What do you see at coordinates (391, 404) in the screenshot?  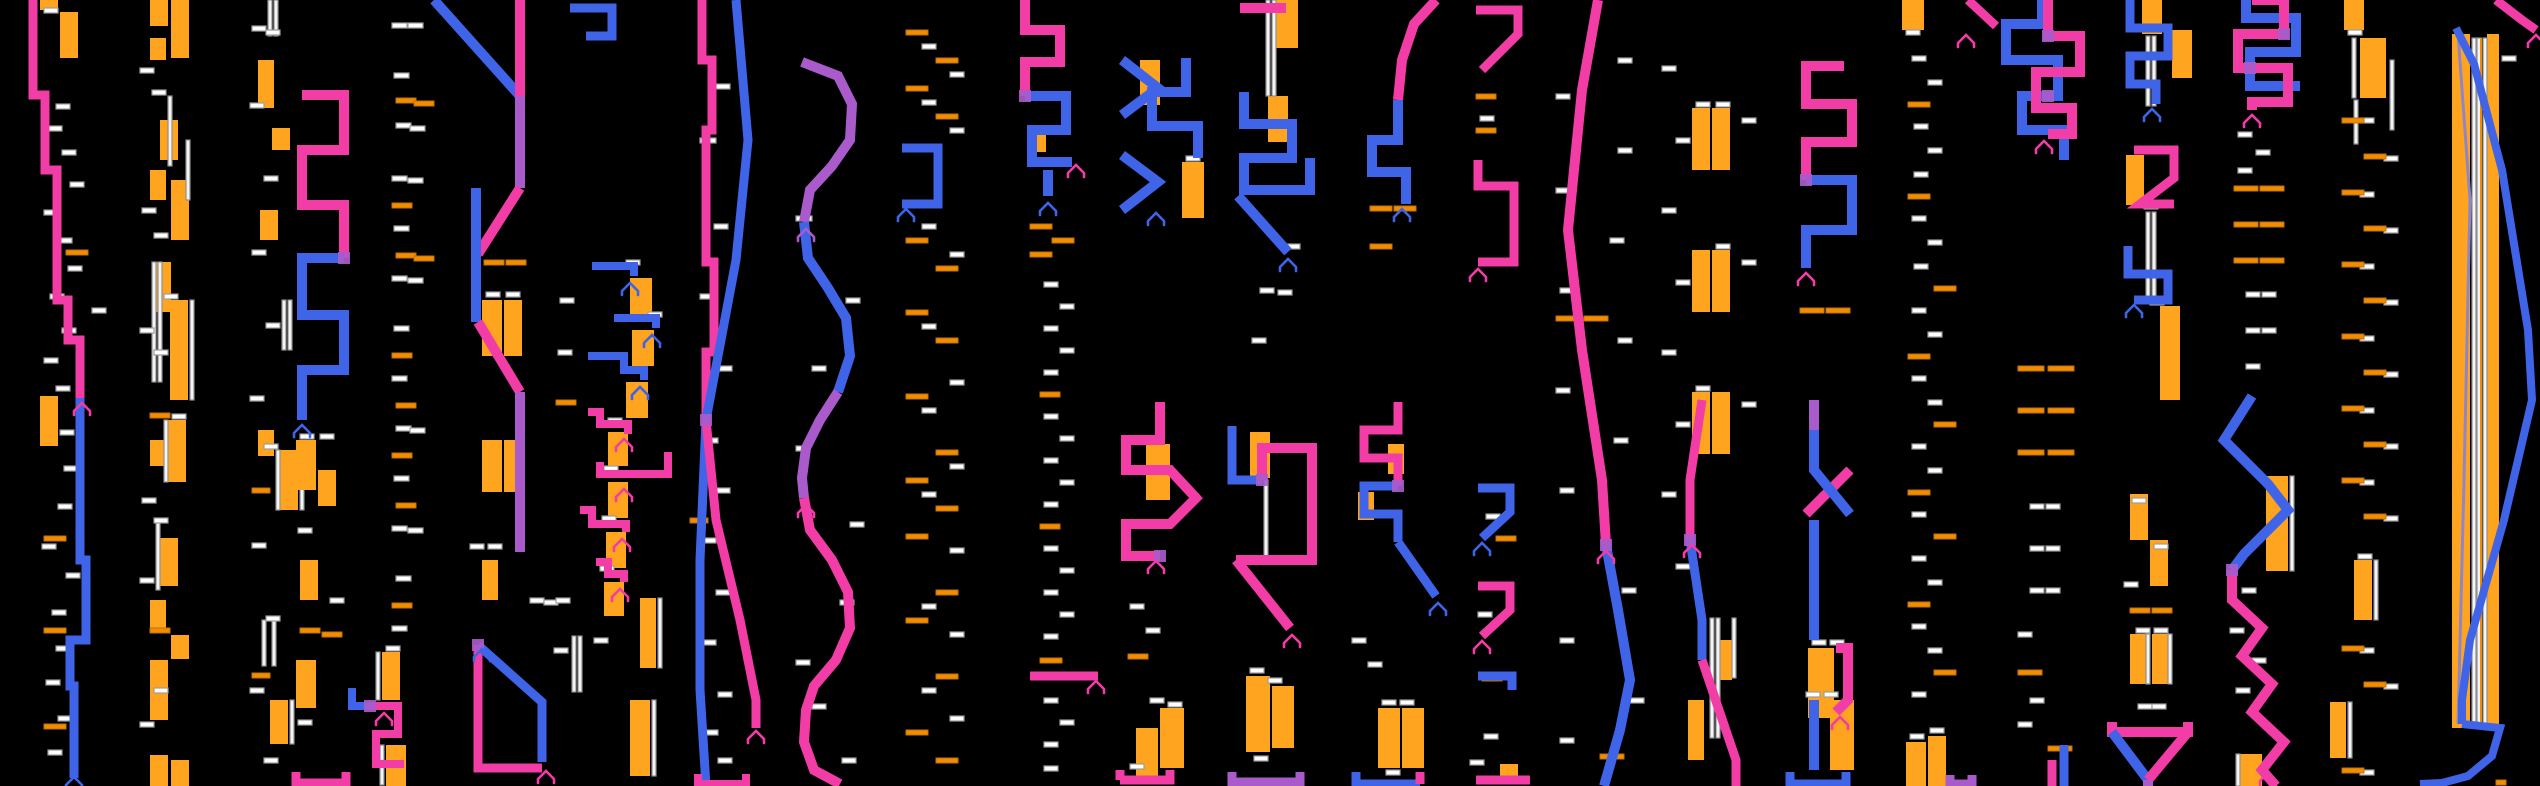 I see `lane-05-dash-ladder` at bounding box center [391, 404].